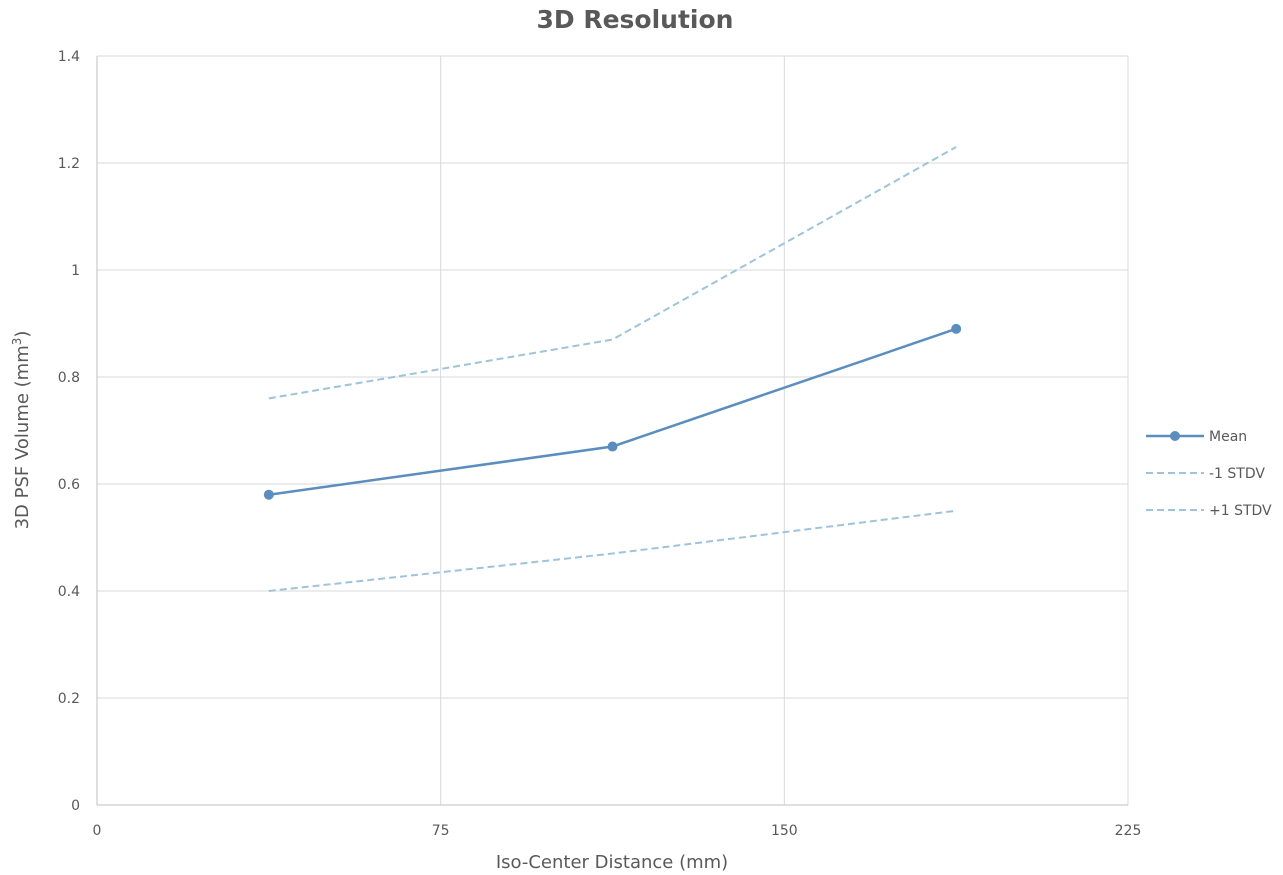  Describe the element at coordinates (1228, 437) in the screenshot. I see `legend-label-mean: Mean` at that location.